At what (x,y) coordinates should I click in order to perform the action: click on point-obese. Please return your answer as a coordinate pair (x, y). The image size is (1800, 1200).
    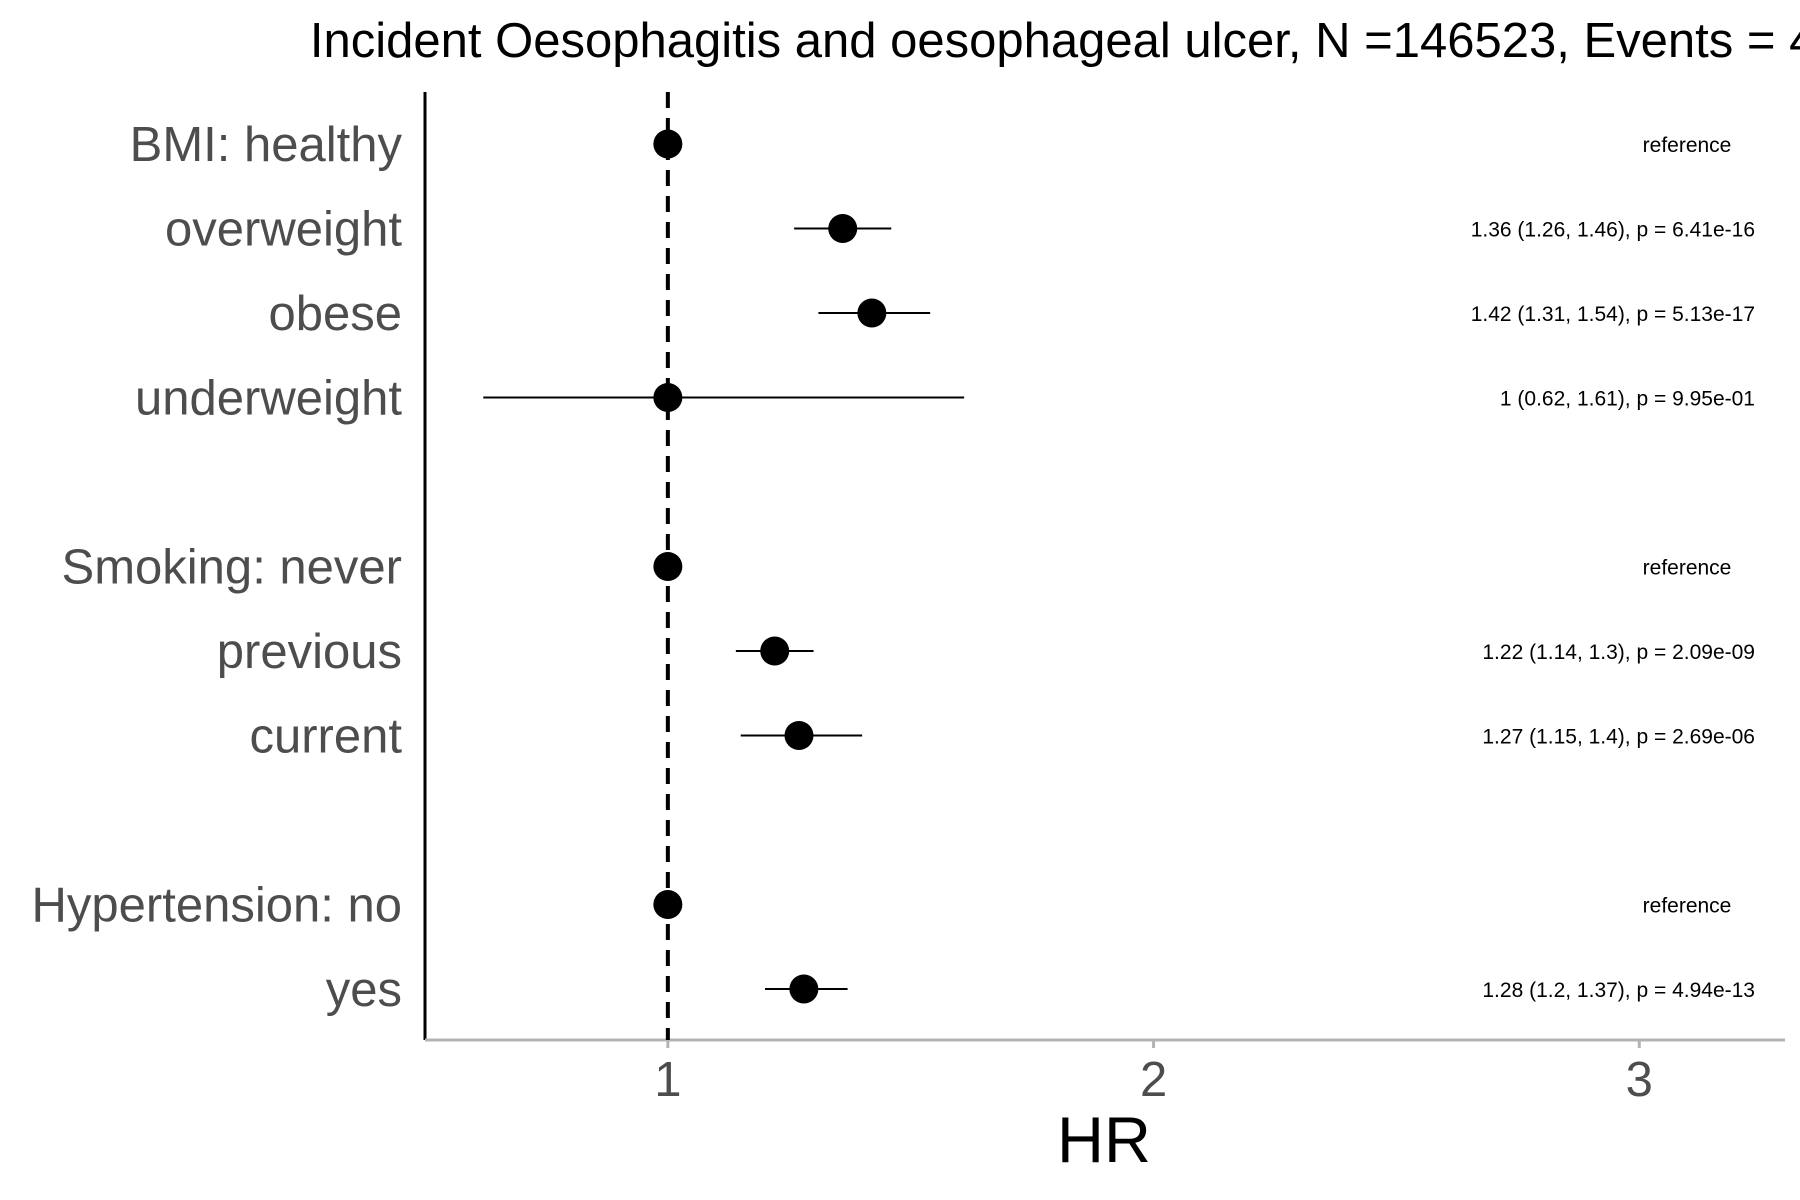
    Looking at the image, I should click on (872, 313).